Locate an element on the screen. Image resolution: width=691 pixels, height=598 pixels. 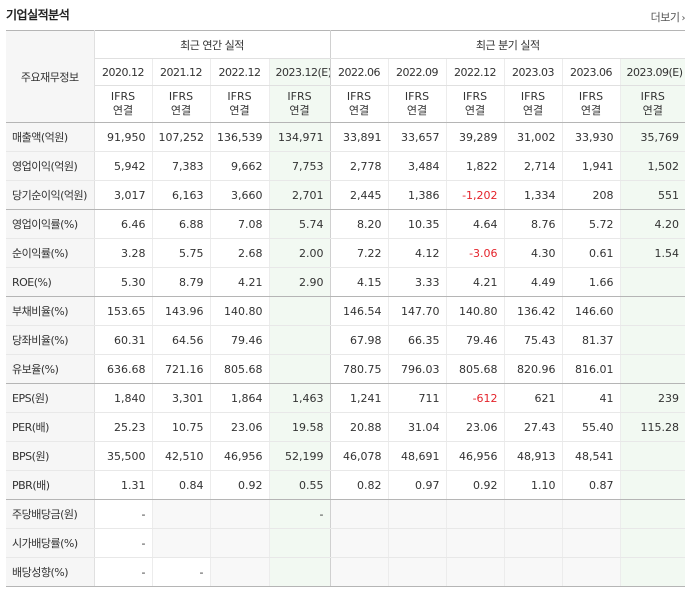
table-cell: 55.40 is located at coordinates (591, 427).